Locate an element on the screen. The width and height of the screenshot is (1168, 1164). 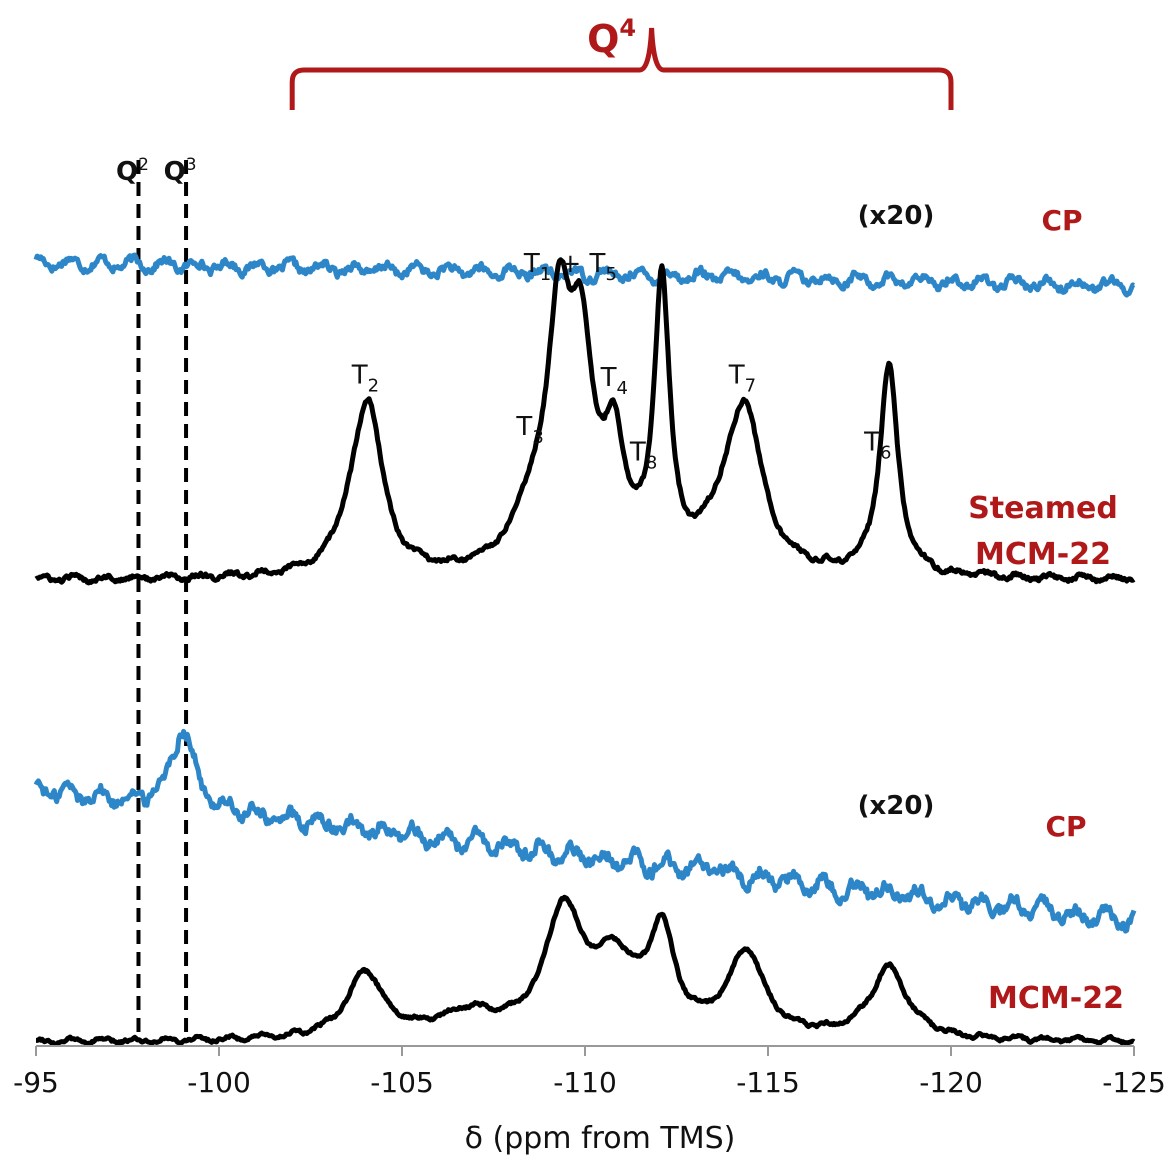
reference-label-q3: Q3 is located at coordinates (180, 171).